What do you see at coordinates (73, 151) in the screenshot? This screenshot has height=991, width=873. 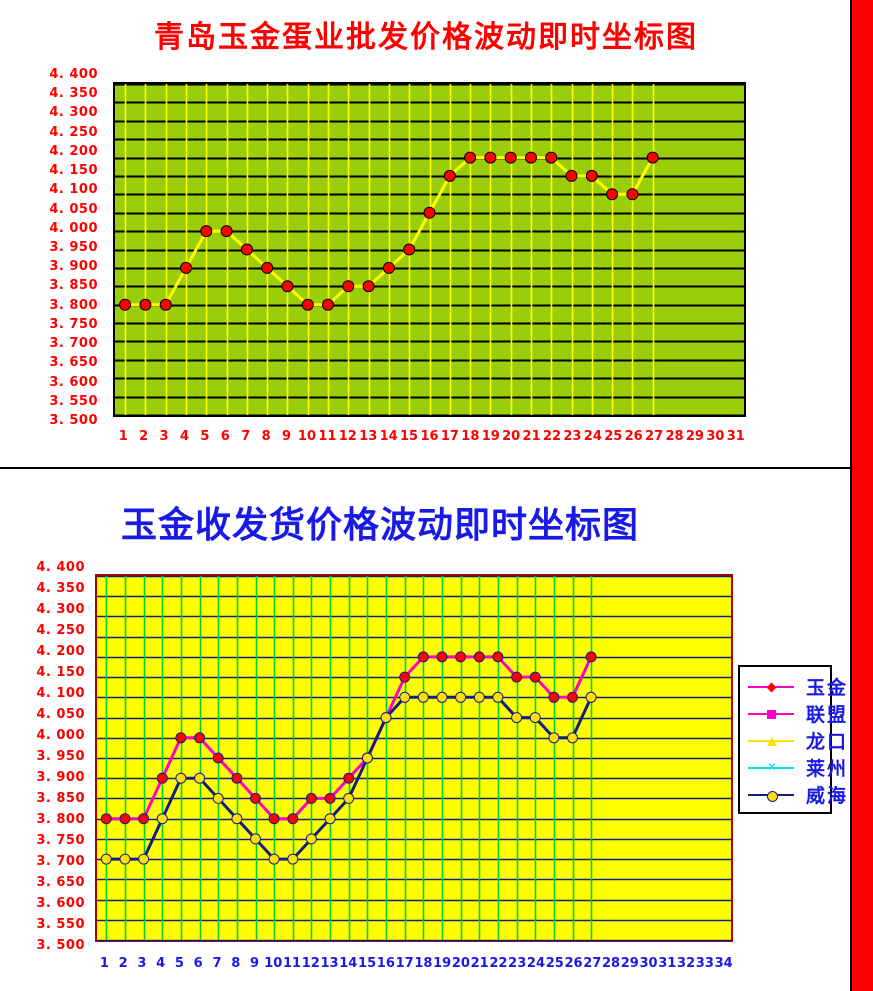 I see `y-axis-tick-label: 4. 200` at bounding box center [73, 151].